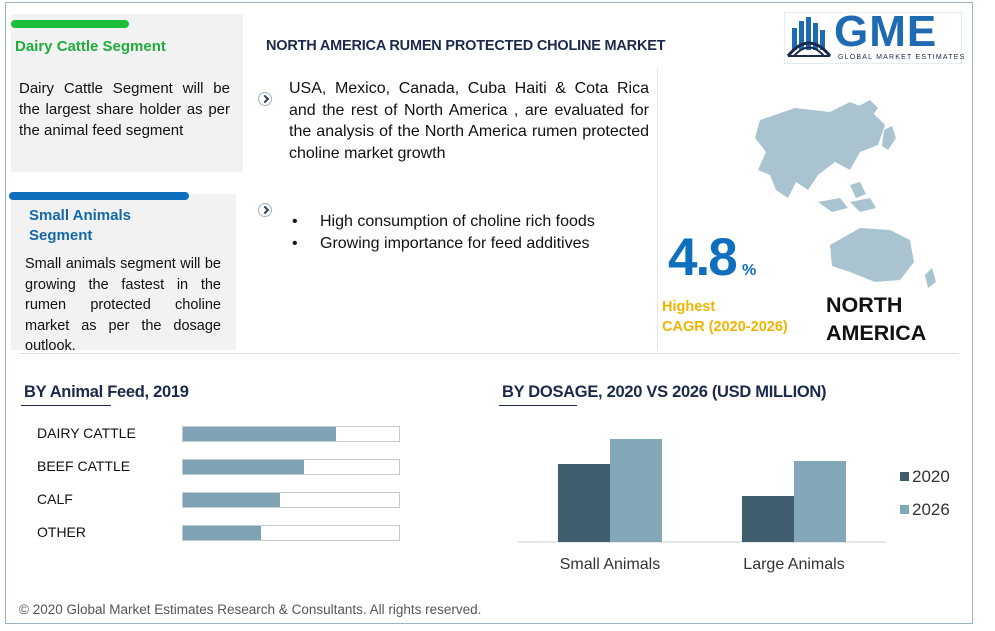 The image size is (995, 631). I want to click on region-line1: NORTH, so click(864, 305).